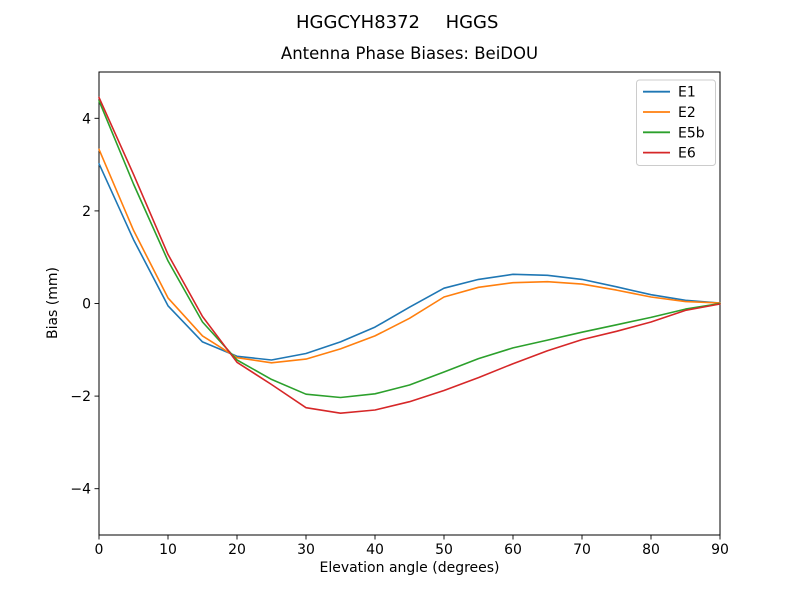 The height and width of the screenshot is (600, 800). I want to click on legend-label: E5b, so click(691, 133).